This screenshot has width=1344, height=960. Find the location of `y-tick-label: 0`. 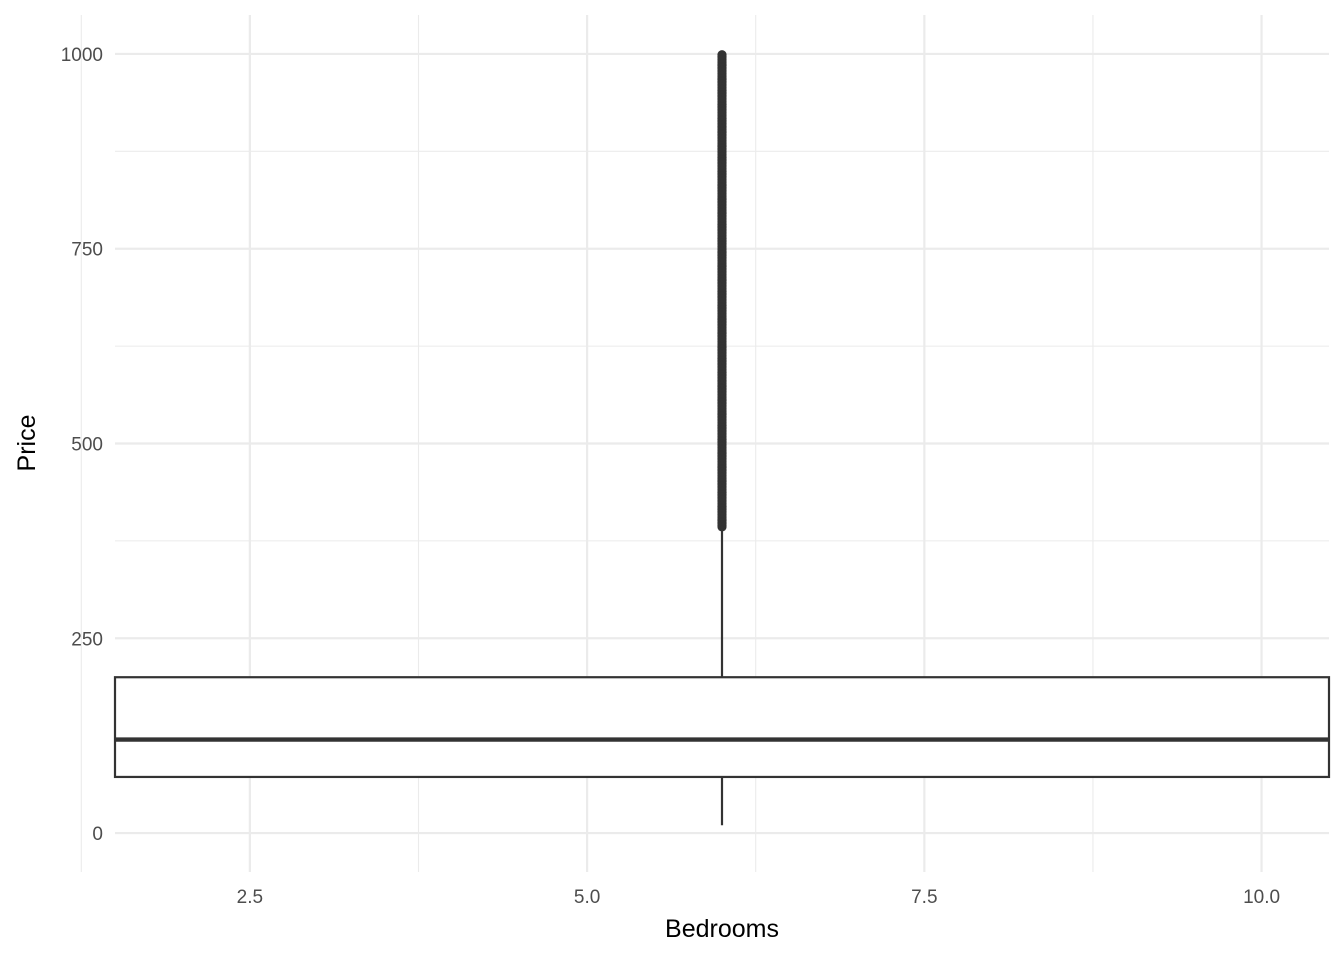

y-tick-label: 0 is located at coordinates (97, 834).